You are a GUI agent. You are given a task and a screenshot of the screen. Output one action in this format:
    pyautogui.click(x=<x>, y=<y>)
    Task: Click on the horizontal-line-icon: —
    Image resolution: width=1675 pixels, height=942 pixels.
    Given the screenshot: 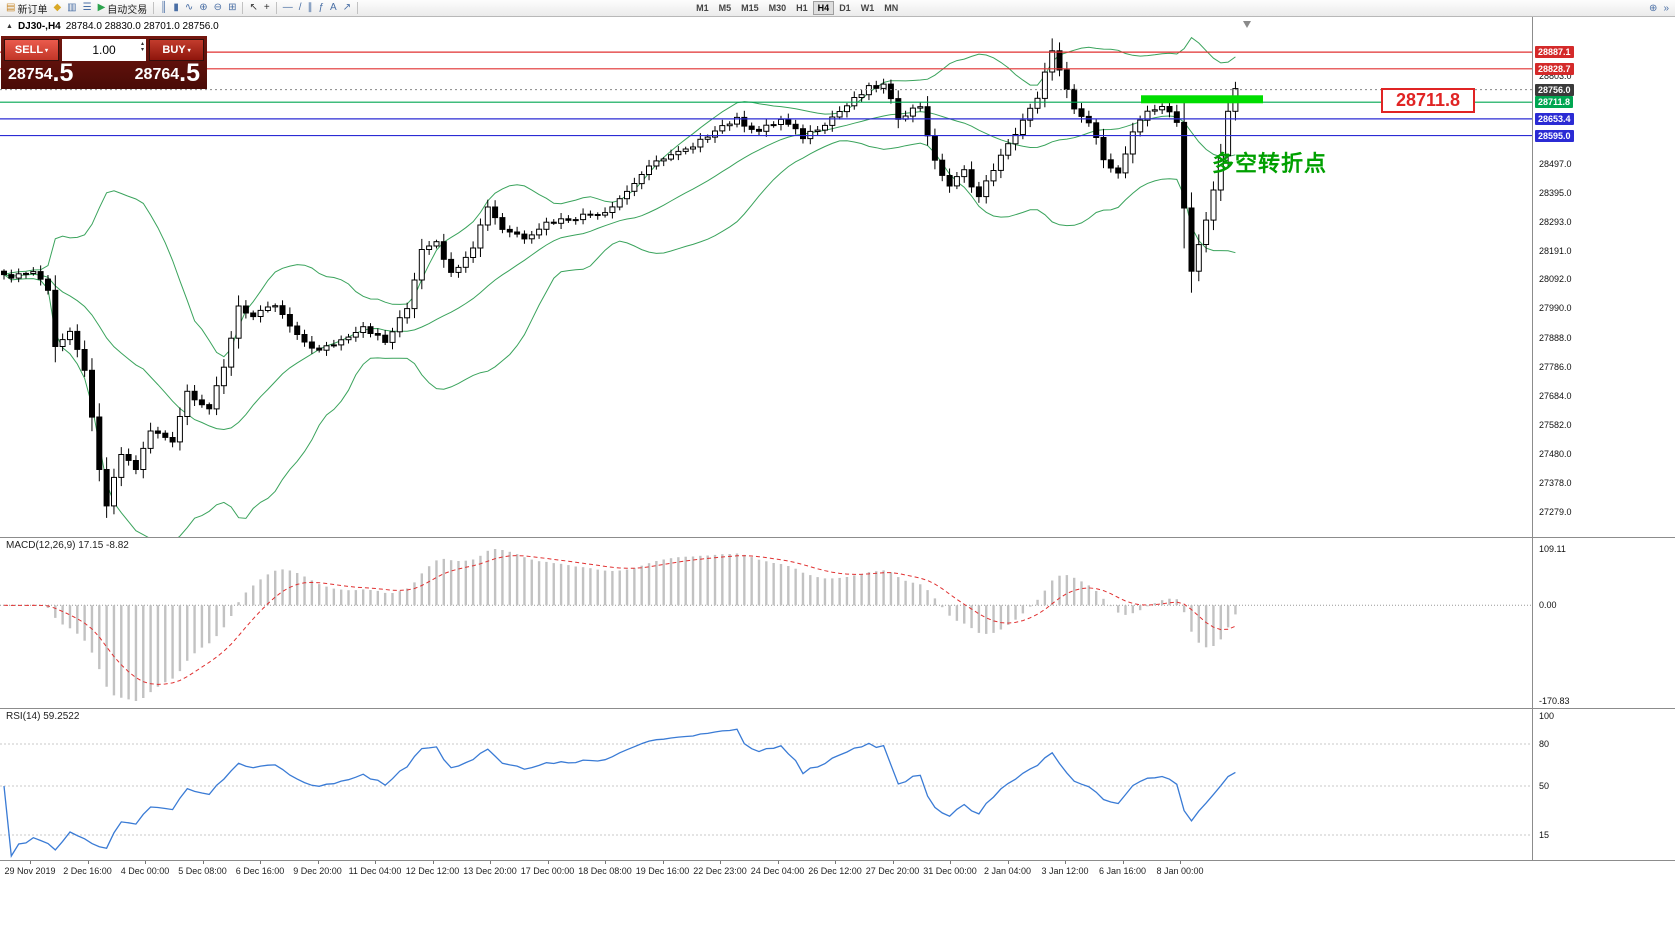 What is the action you would take?
    pyautogui.click(x=287, y=7)
    